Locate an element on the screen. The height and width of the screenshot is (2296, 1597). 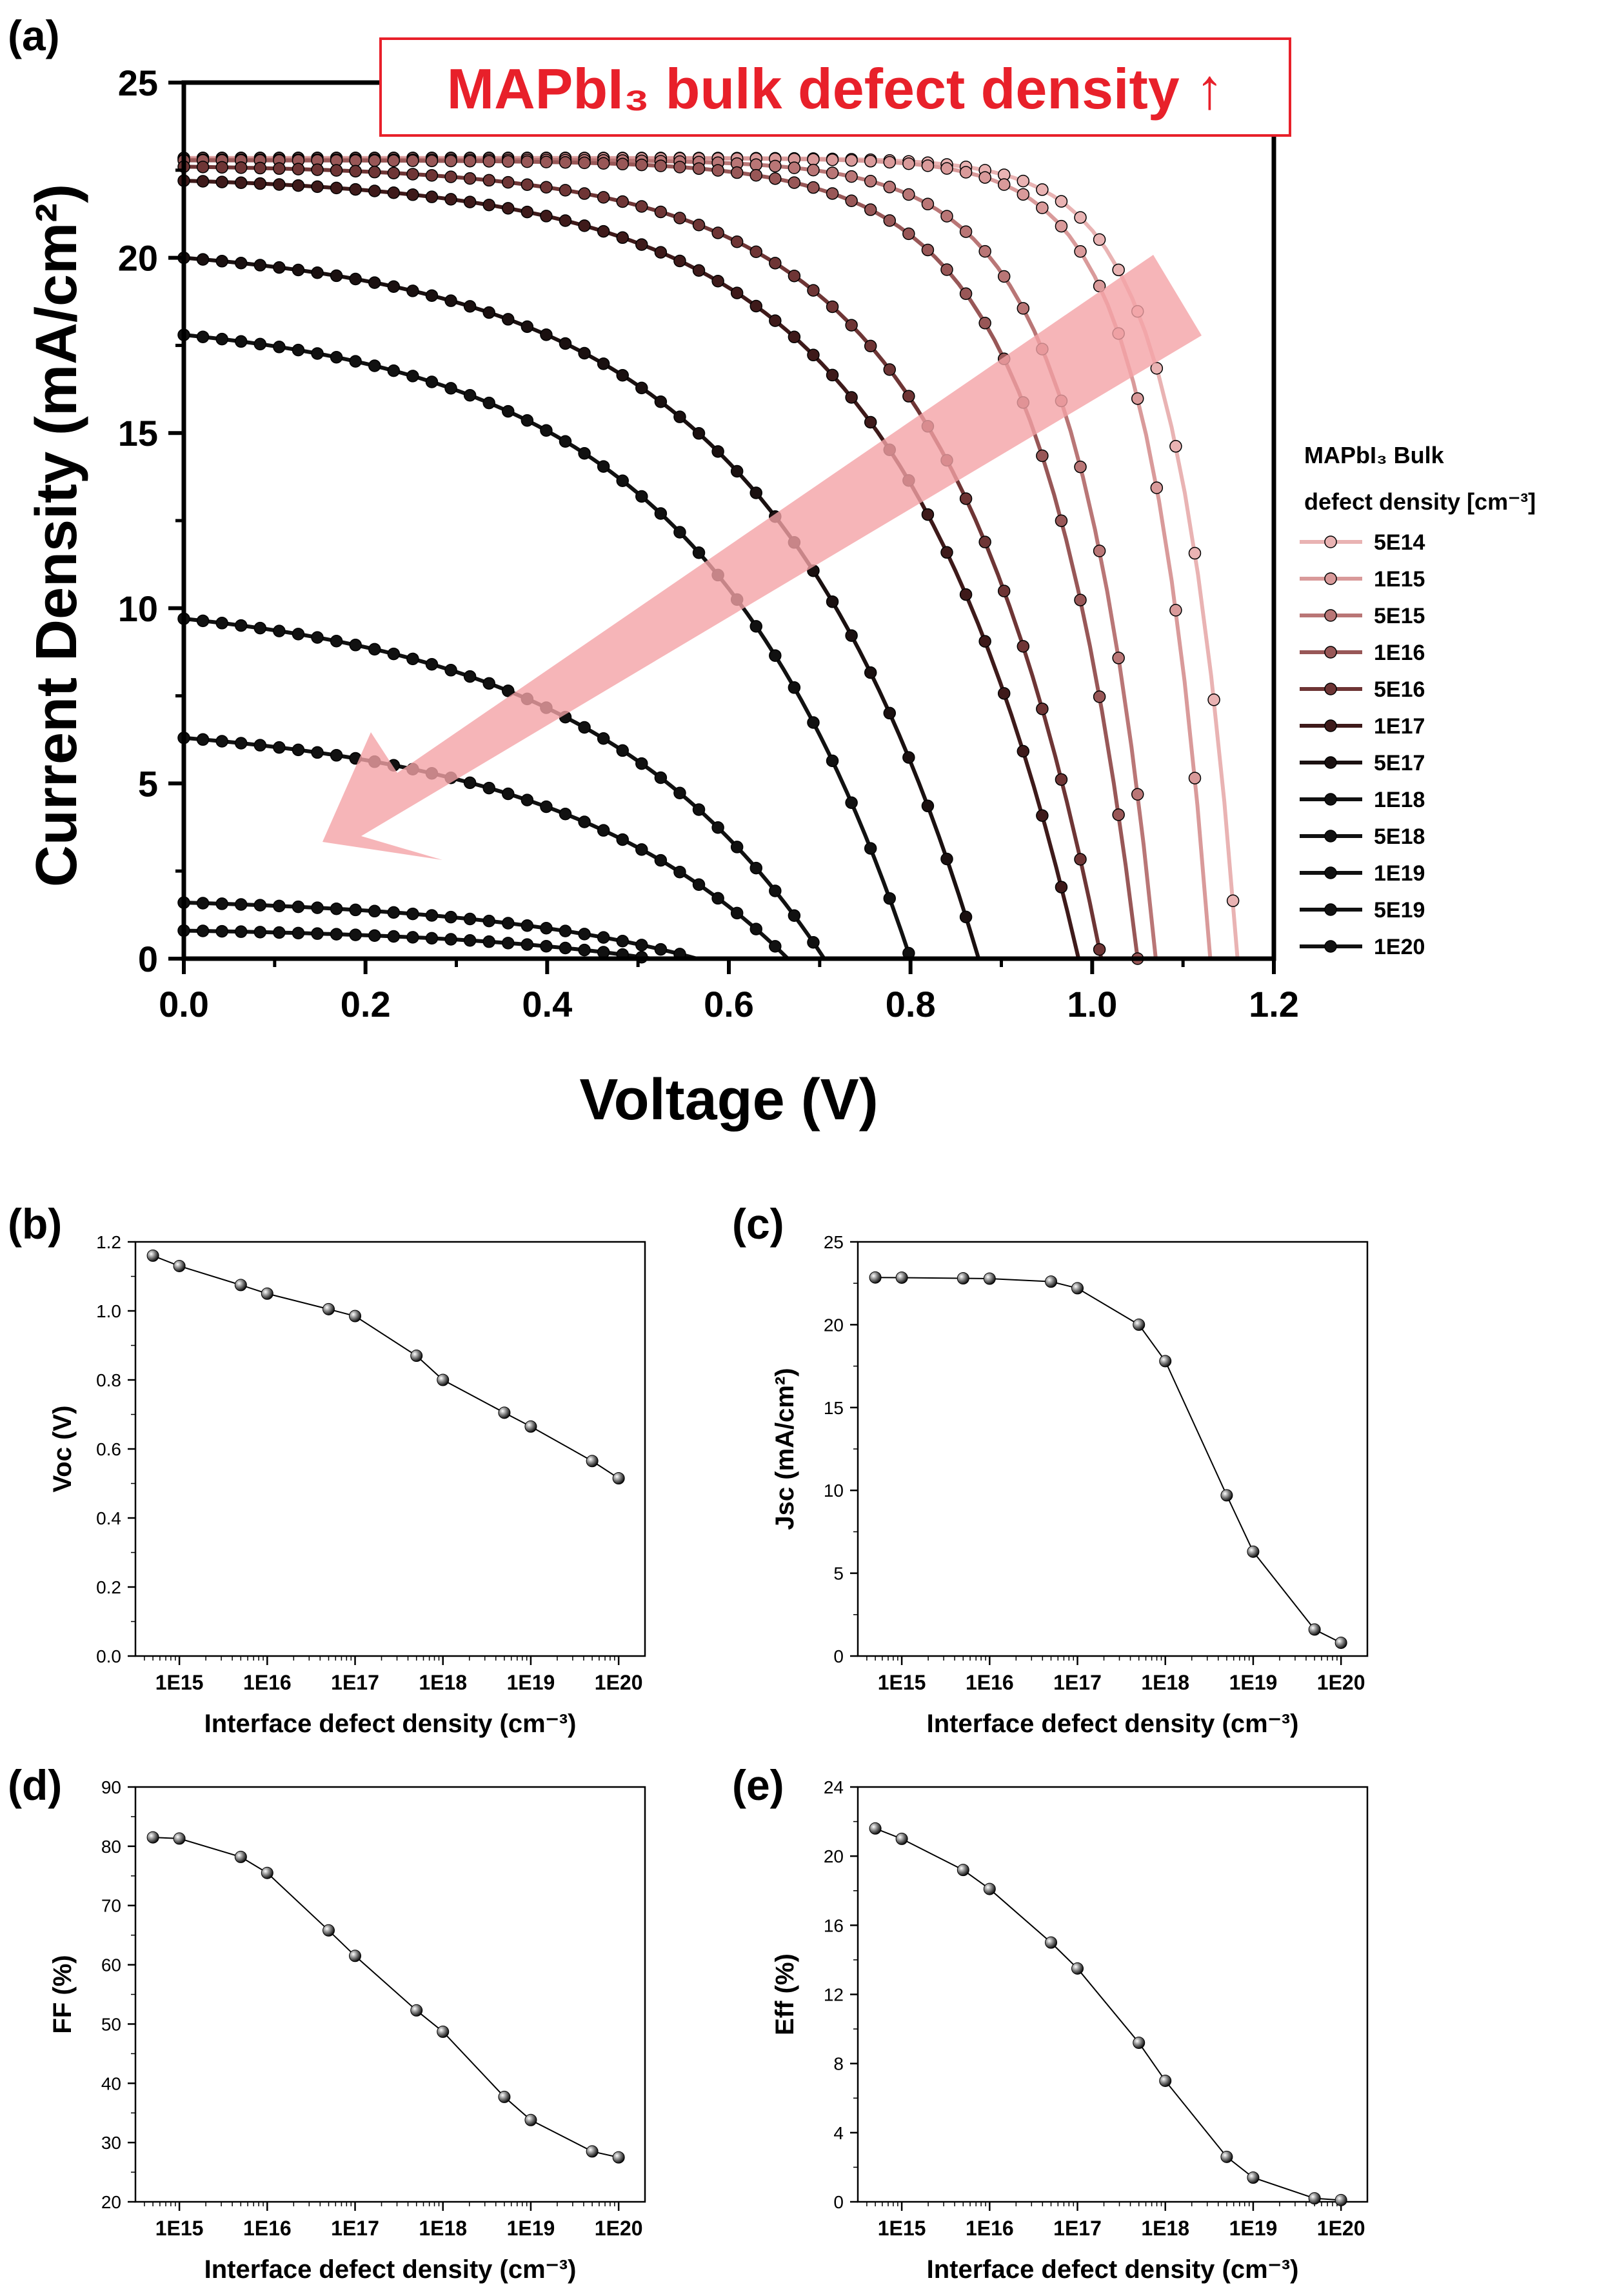
legend-marker-5E14 is located at coordinates (1330, 541).